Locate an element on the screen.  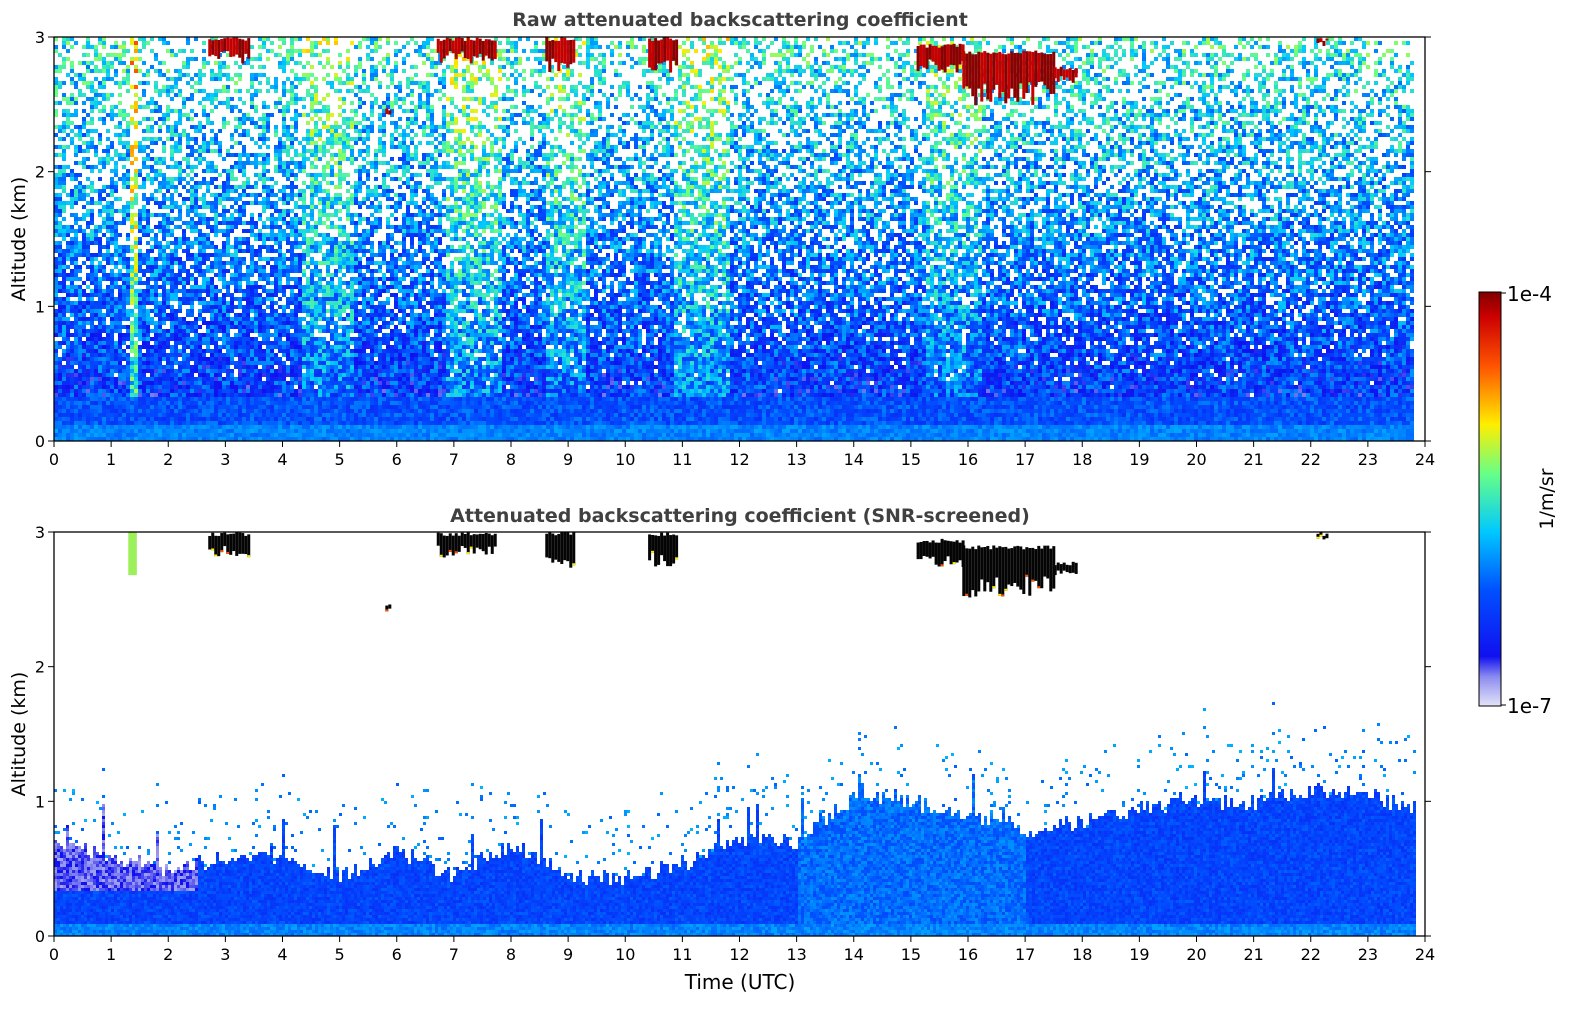
raw-x-tick-label: 21 is located at coordinates (1253, 459).